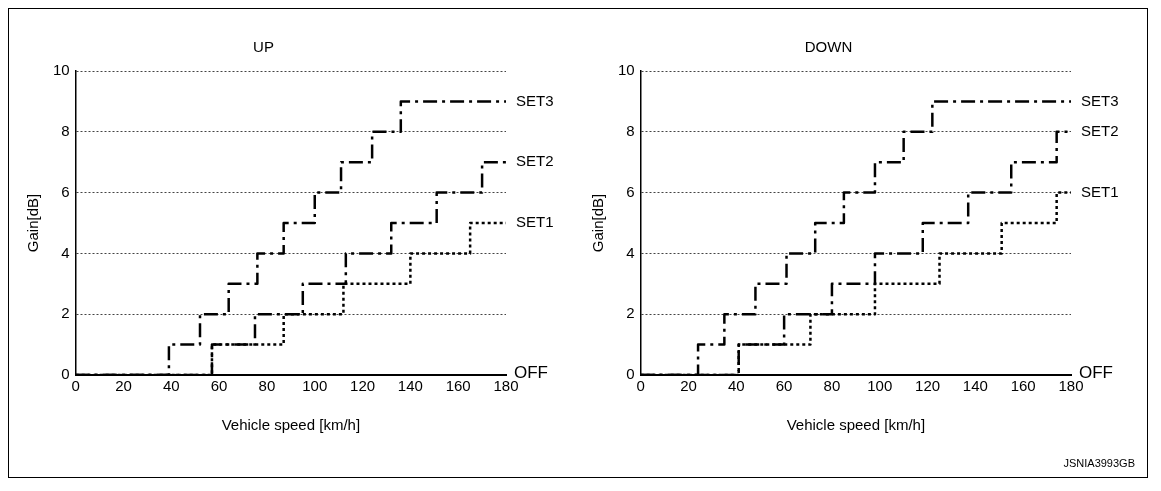  Describe the element at coordinates (1099, 463) in the screenshot. I see `text: JSNIA3993GB` at that location.